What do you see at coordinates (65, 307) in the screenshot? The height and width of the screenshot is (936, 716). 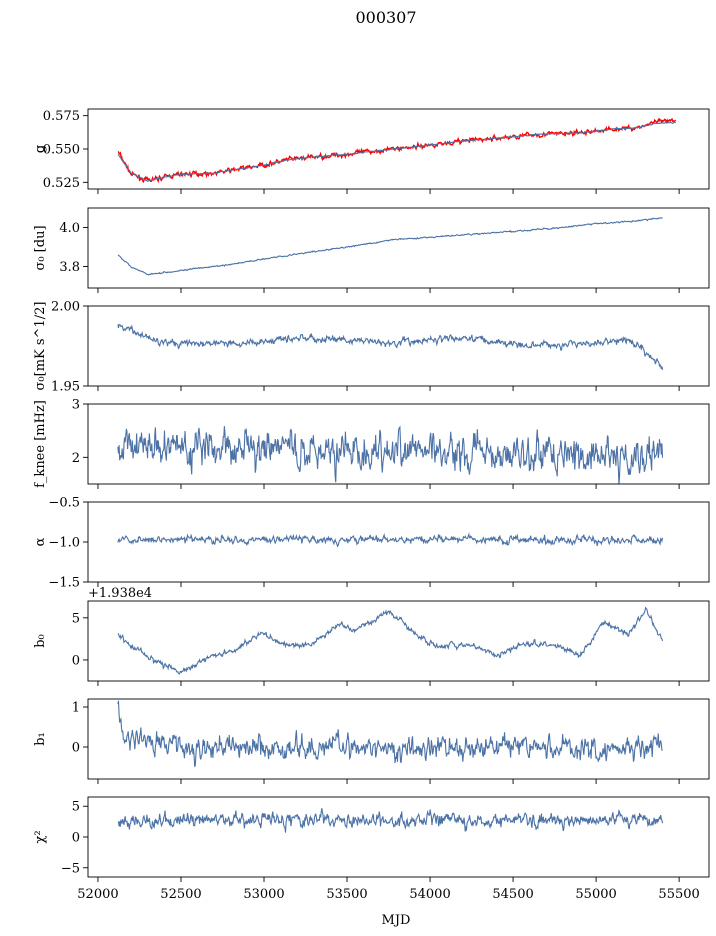 I see `y-tick-label: 2.00` at bounding box center [65, 307].